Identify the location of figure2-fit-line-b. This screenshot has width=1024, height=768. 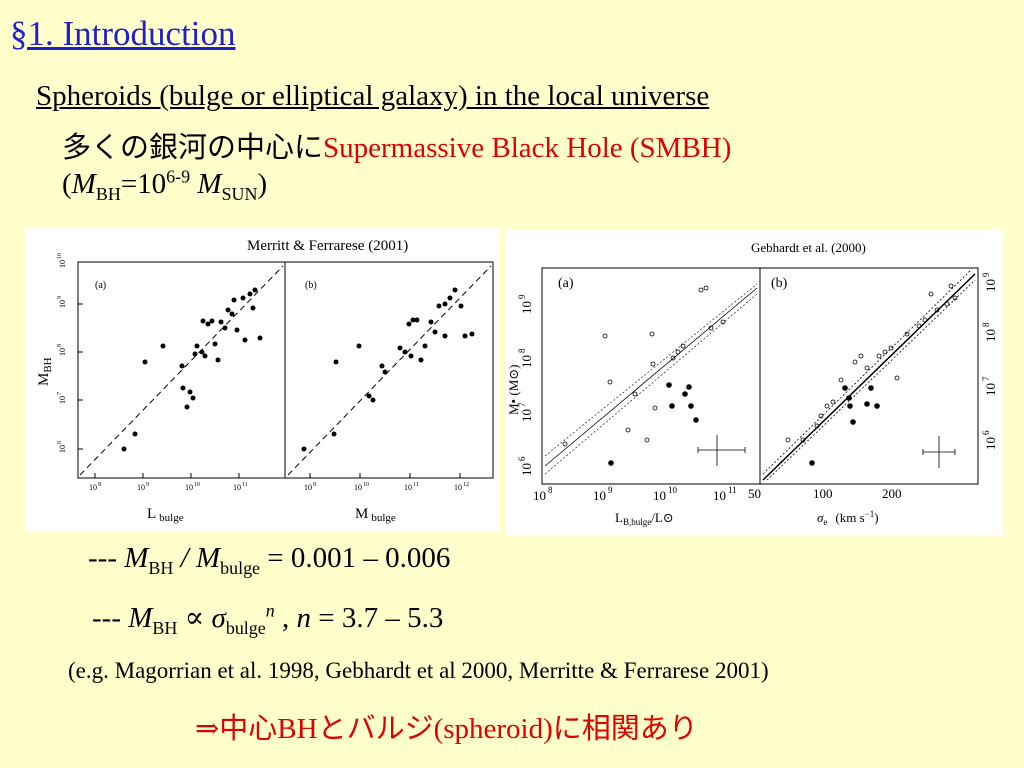
(869, 377).